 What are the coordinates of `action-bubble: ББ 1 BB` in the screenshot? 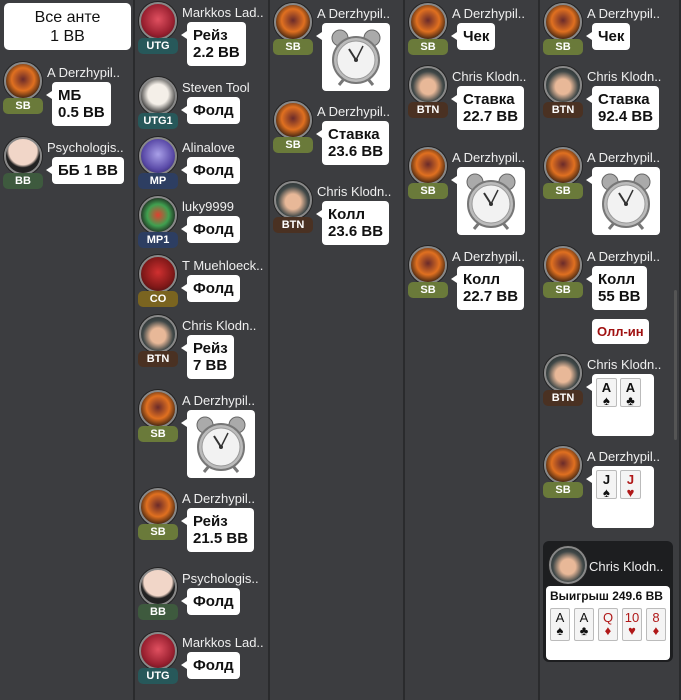 It's located at (85, 170).